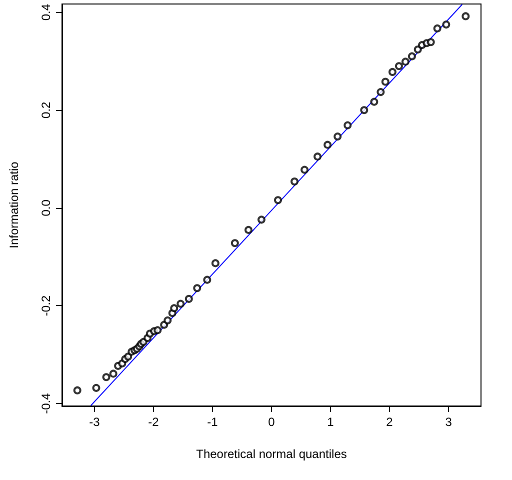  What do you see at coordinates (154, 422) in the screenshot?
I see `x-tick-label: -2` at bounding box center [154, 422].